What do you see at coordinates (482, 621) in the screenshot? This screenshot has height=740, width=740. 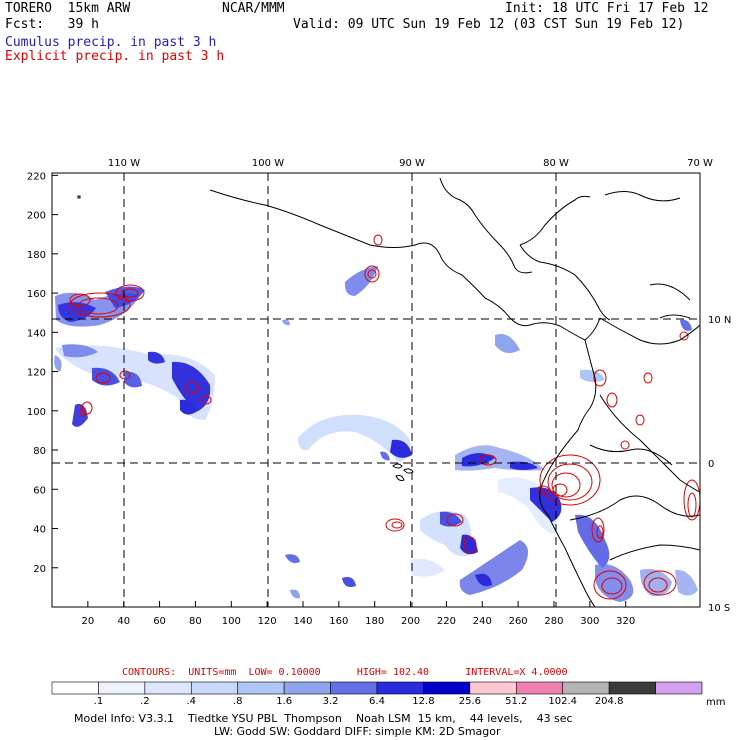 I see `x-tick-label: 240` at bounding box center [482, 621].